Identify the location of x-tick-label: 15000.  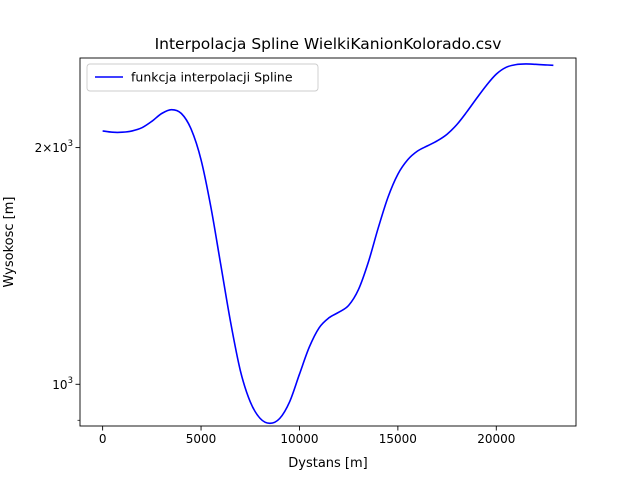
(398, 439).